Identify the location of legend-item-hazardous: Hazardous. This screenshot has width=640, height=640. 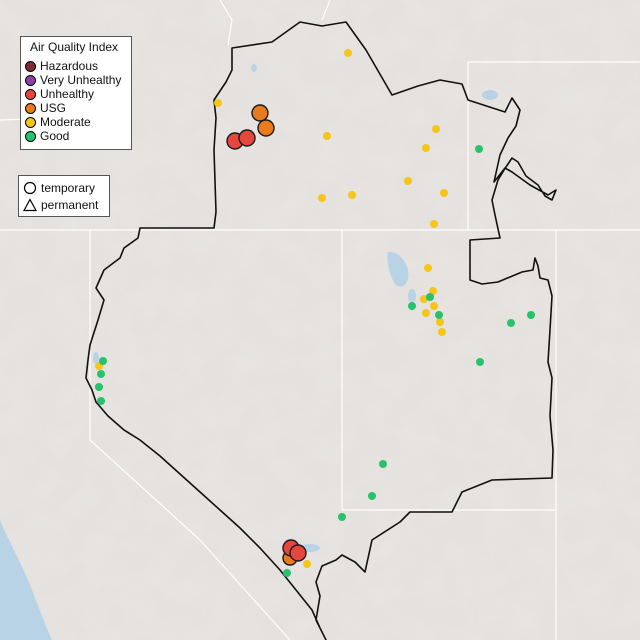
(61, 66).